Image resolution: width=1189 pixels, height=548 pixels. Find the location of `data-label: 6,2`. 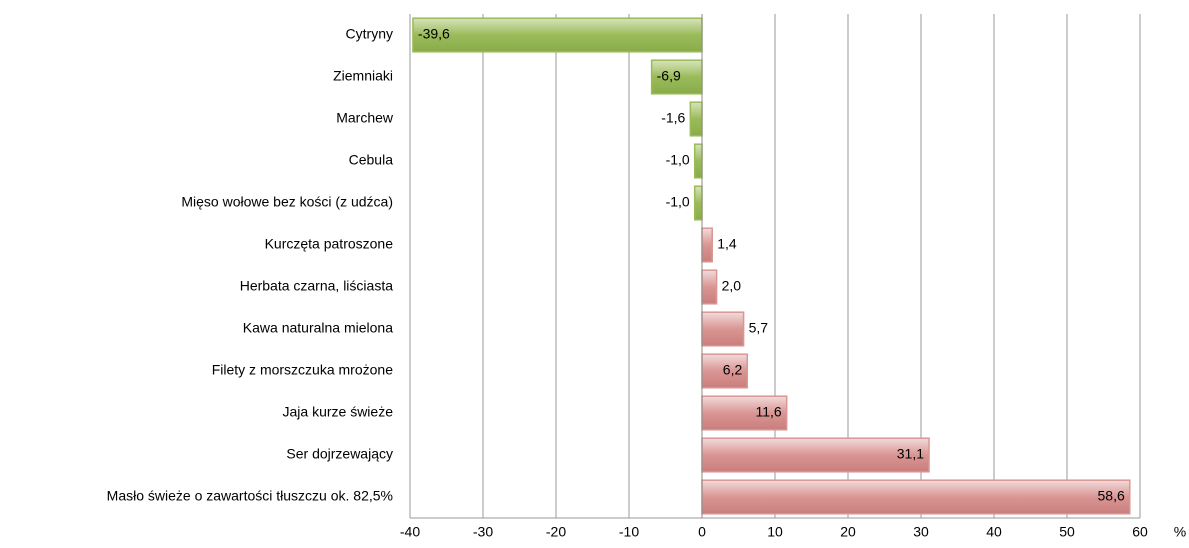

data-label: 6,2 is located at coordinates (733, 370).